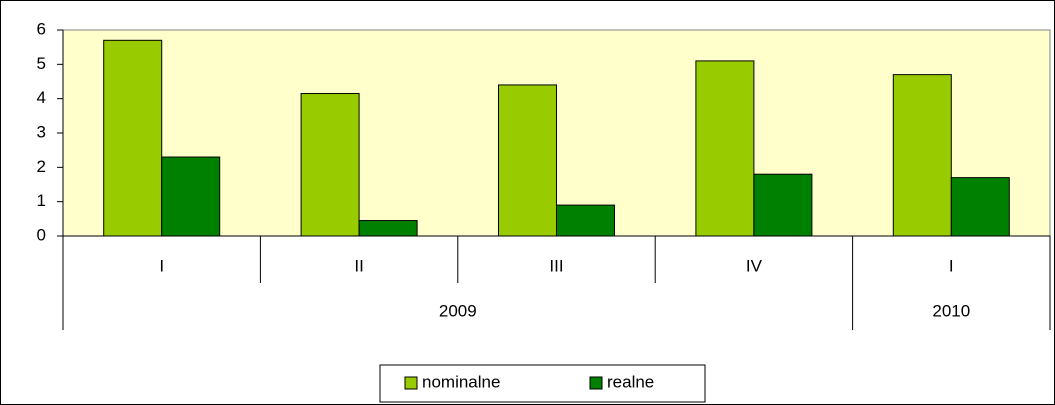 The image size is (1055, 405). Describe the element at coordinates (754, 265) in the screenshot. I see `x-tick-label: IV` at that location.